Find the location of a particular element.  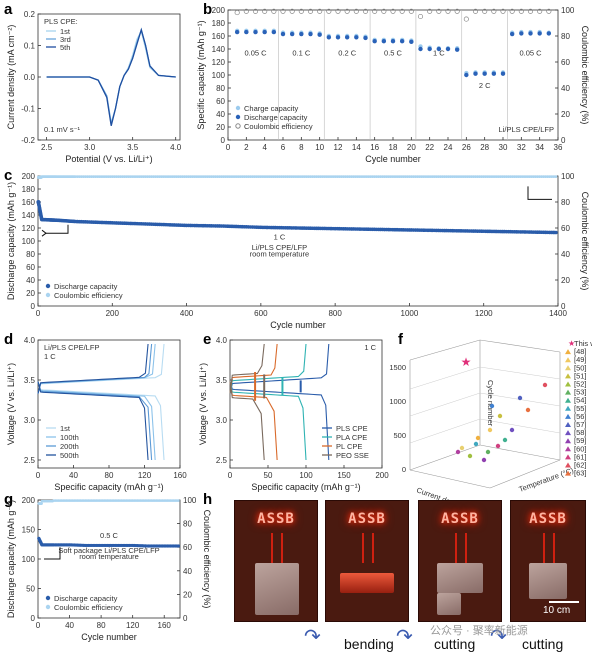

panel-h-photo-2: ASSB is located at coordinates (367, 561).